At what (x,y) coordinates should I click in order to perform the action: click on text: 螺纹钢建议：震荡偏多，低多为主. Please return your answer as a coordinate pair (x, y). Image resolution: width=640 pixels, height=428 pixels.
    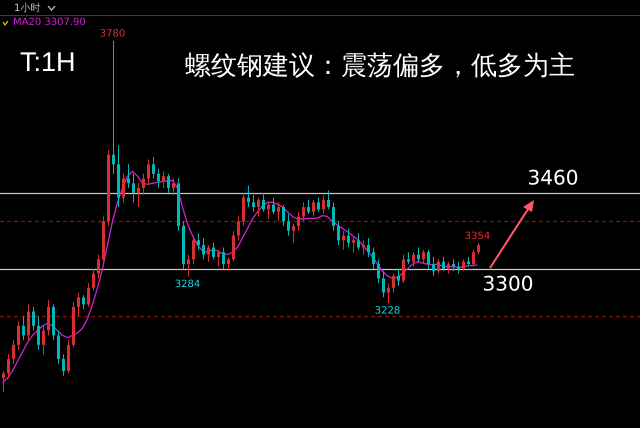
    Looking at the image, I should click on (380, 66).